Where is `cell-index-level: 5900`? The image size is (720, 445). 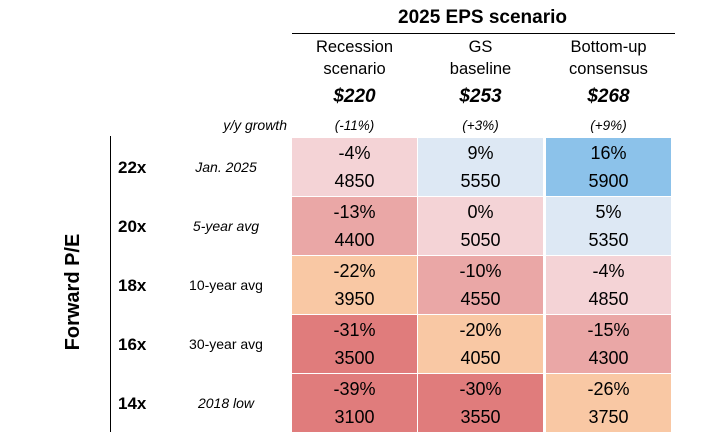
cell-index-level: 5900 is located at coordinates (608, 181).